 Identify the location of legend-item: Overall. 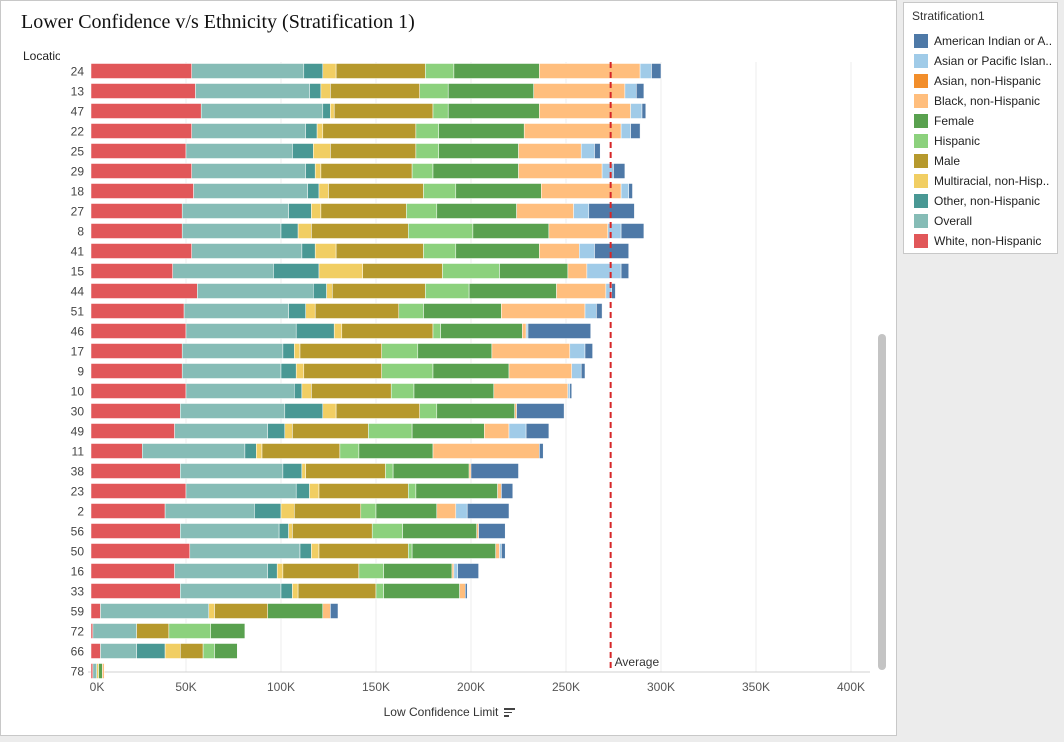
(980, 221).